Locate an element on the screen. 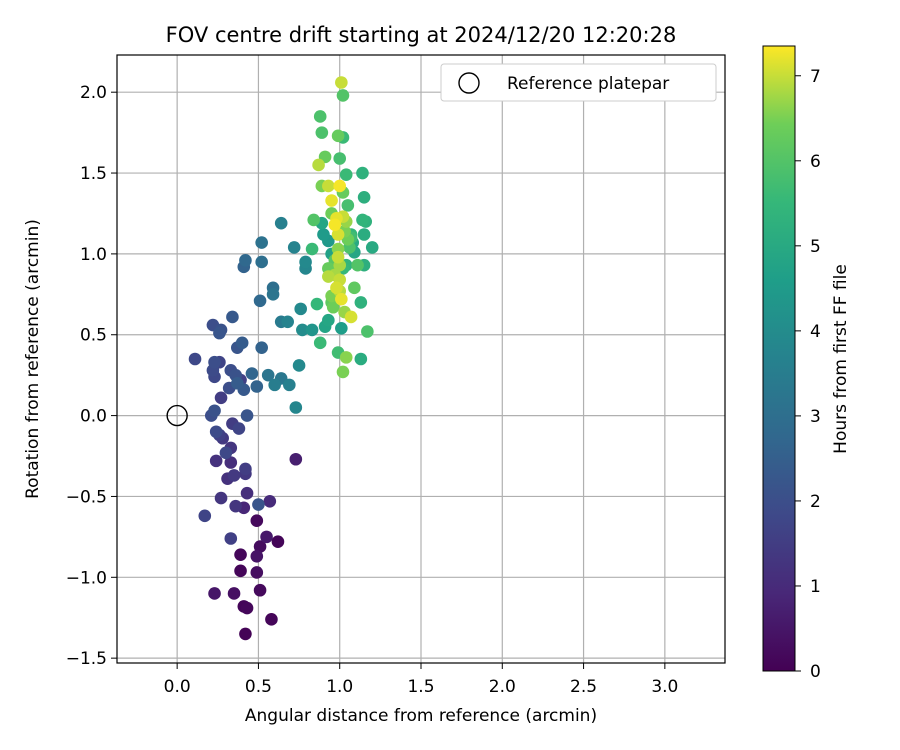 The width and height of the screenshot is (900, 750). colorbar-tick-label: 7 is located at coordinates (815, 77).